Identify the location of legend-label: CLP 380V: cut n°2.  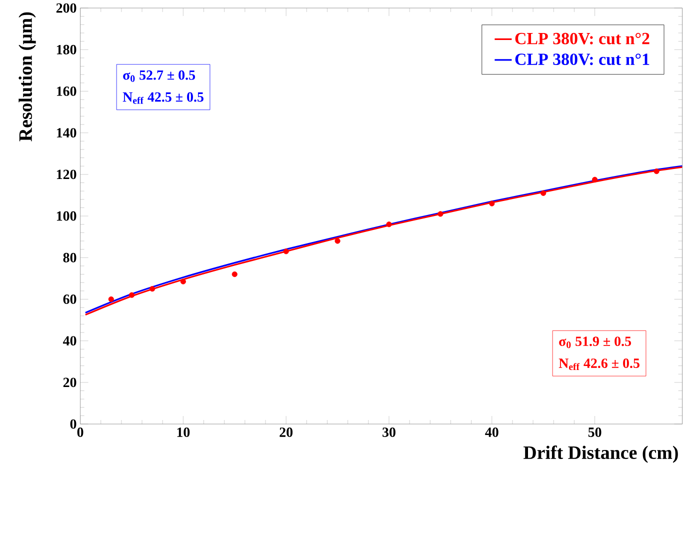
(582, 38).